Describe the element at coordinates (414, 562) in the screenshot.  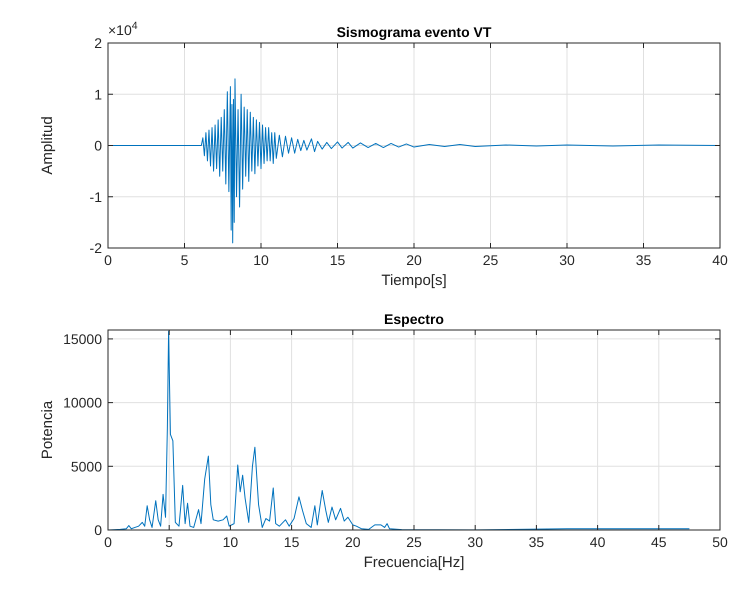
I see `x-axis-title: Frecuencia[Hz]` at that location.